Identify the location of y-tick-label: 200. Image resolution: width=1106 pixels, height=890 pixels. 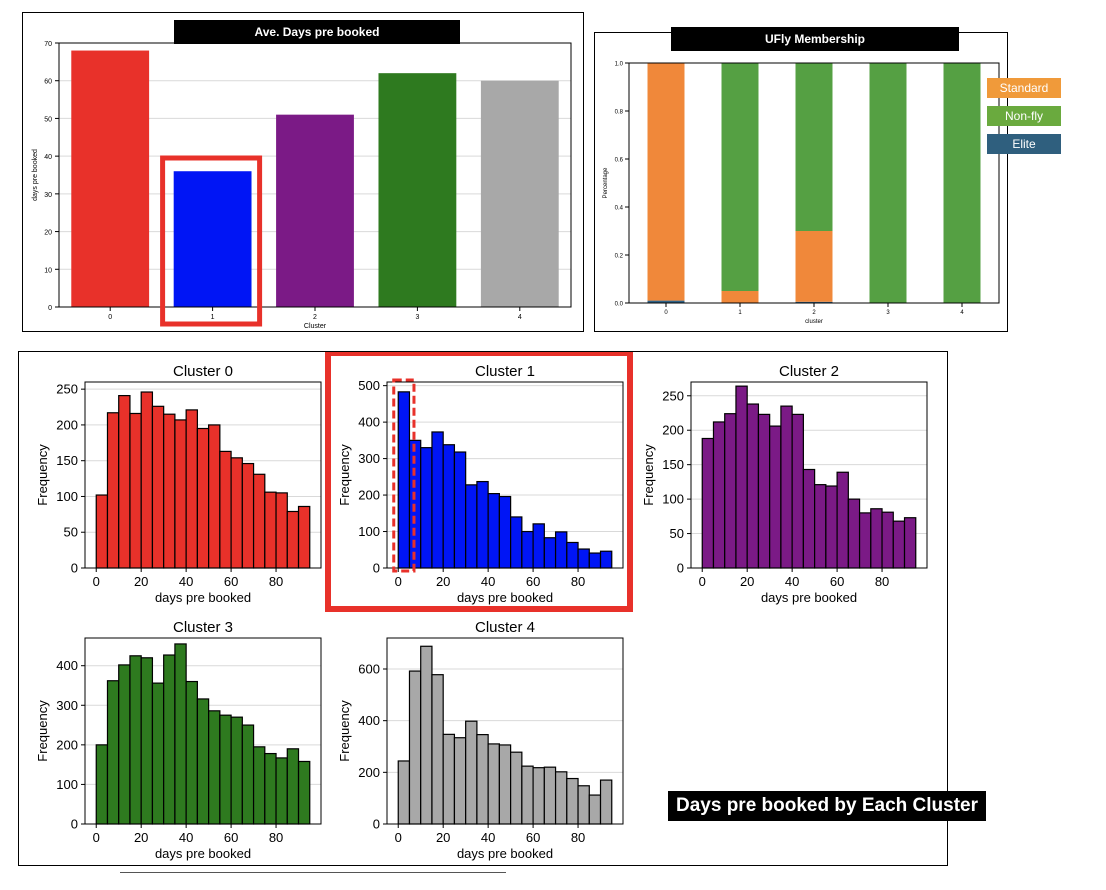
(673, 430).